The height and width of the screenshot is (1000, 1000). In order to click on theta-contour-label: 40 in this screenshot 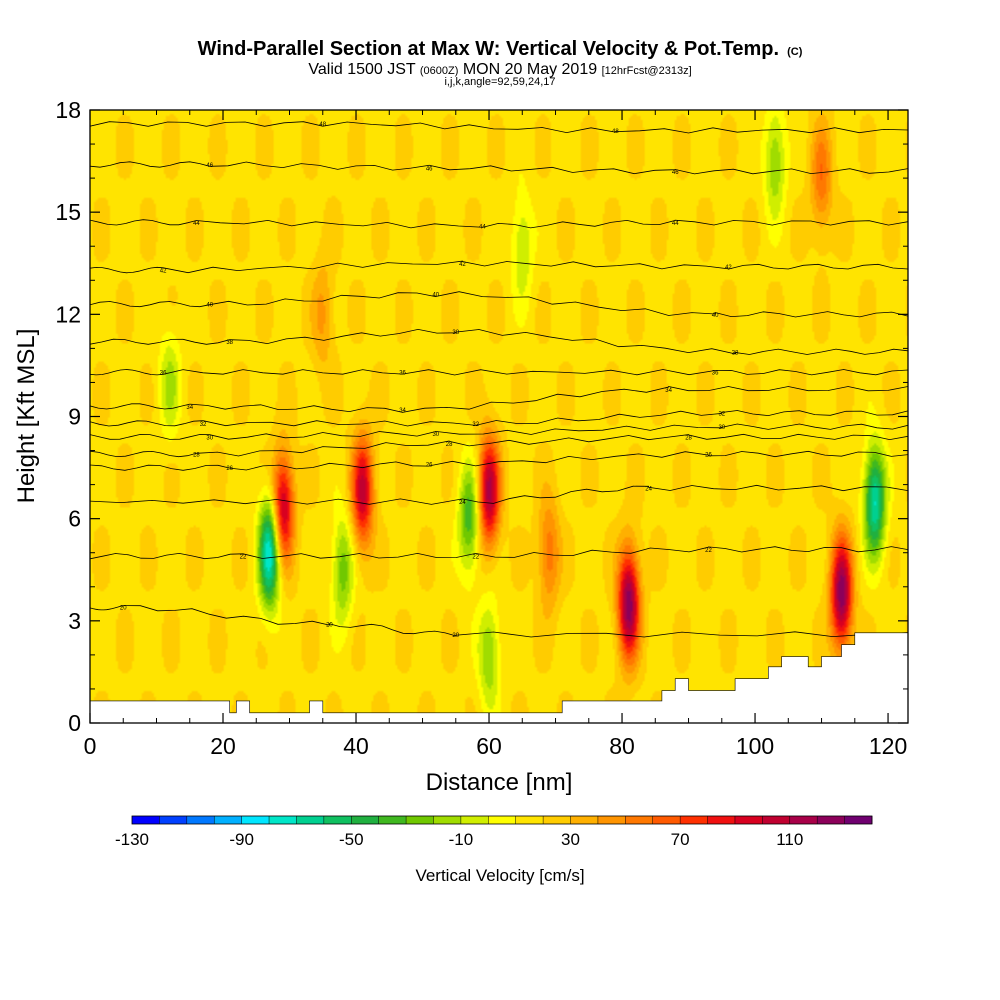, I will do `click(209, 306)`.